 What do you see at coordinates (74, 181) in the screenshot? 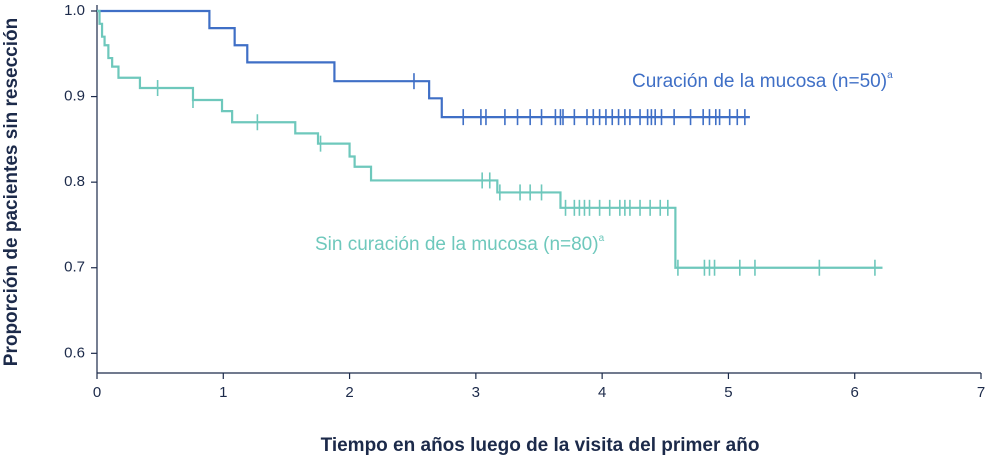
I see `y-tick-label: 0.8` at bounding box center [74, 181].